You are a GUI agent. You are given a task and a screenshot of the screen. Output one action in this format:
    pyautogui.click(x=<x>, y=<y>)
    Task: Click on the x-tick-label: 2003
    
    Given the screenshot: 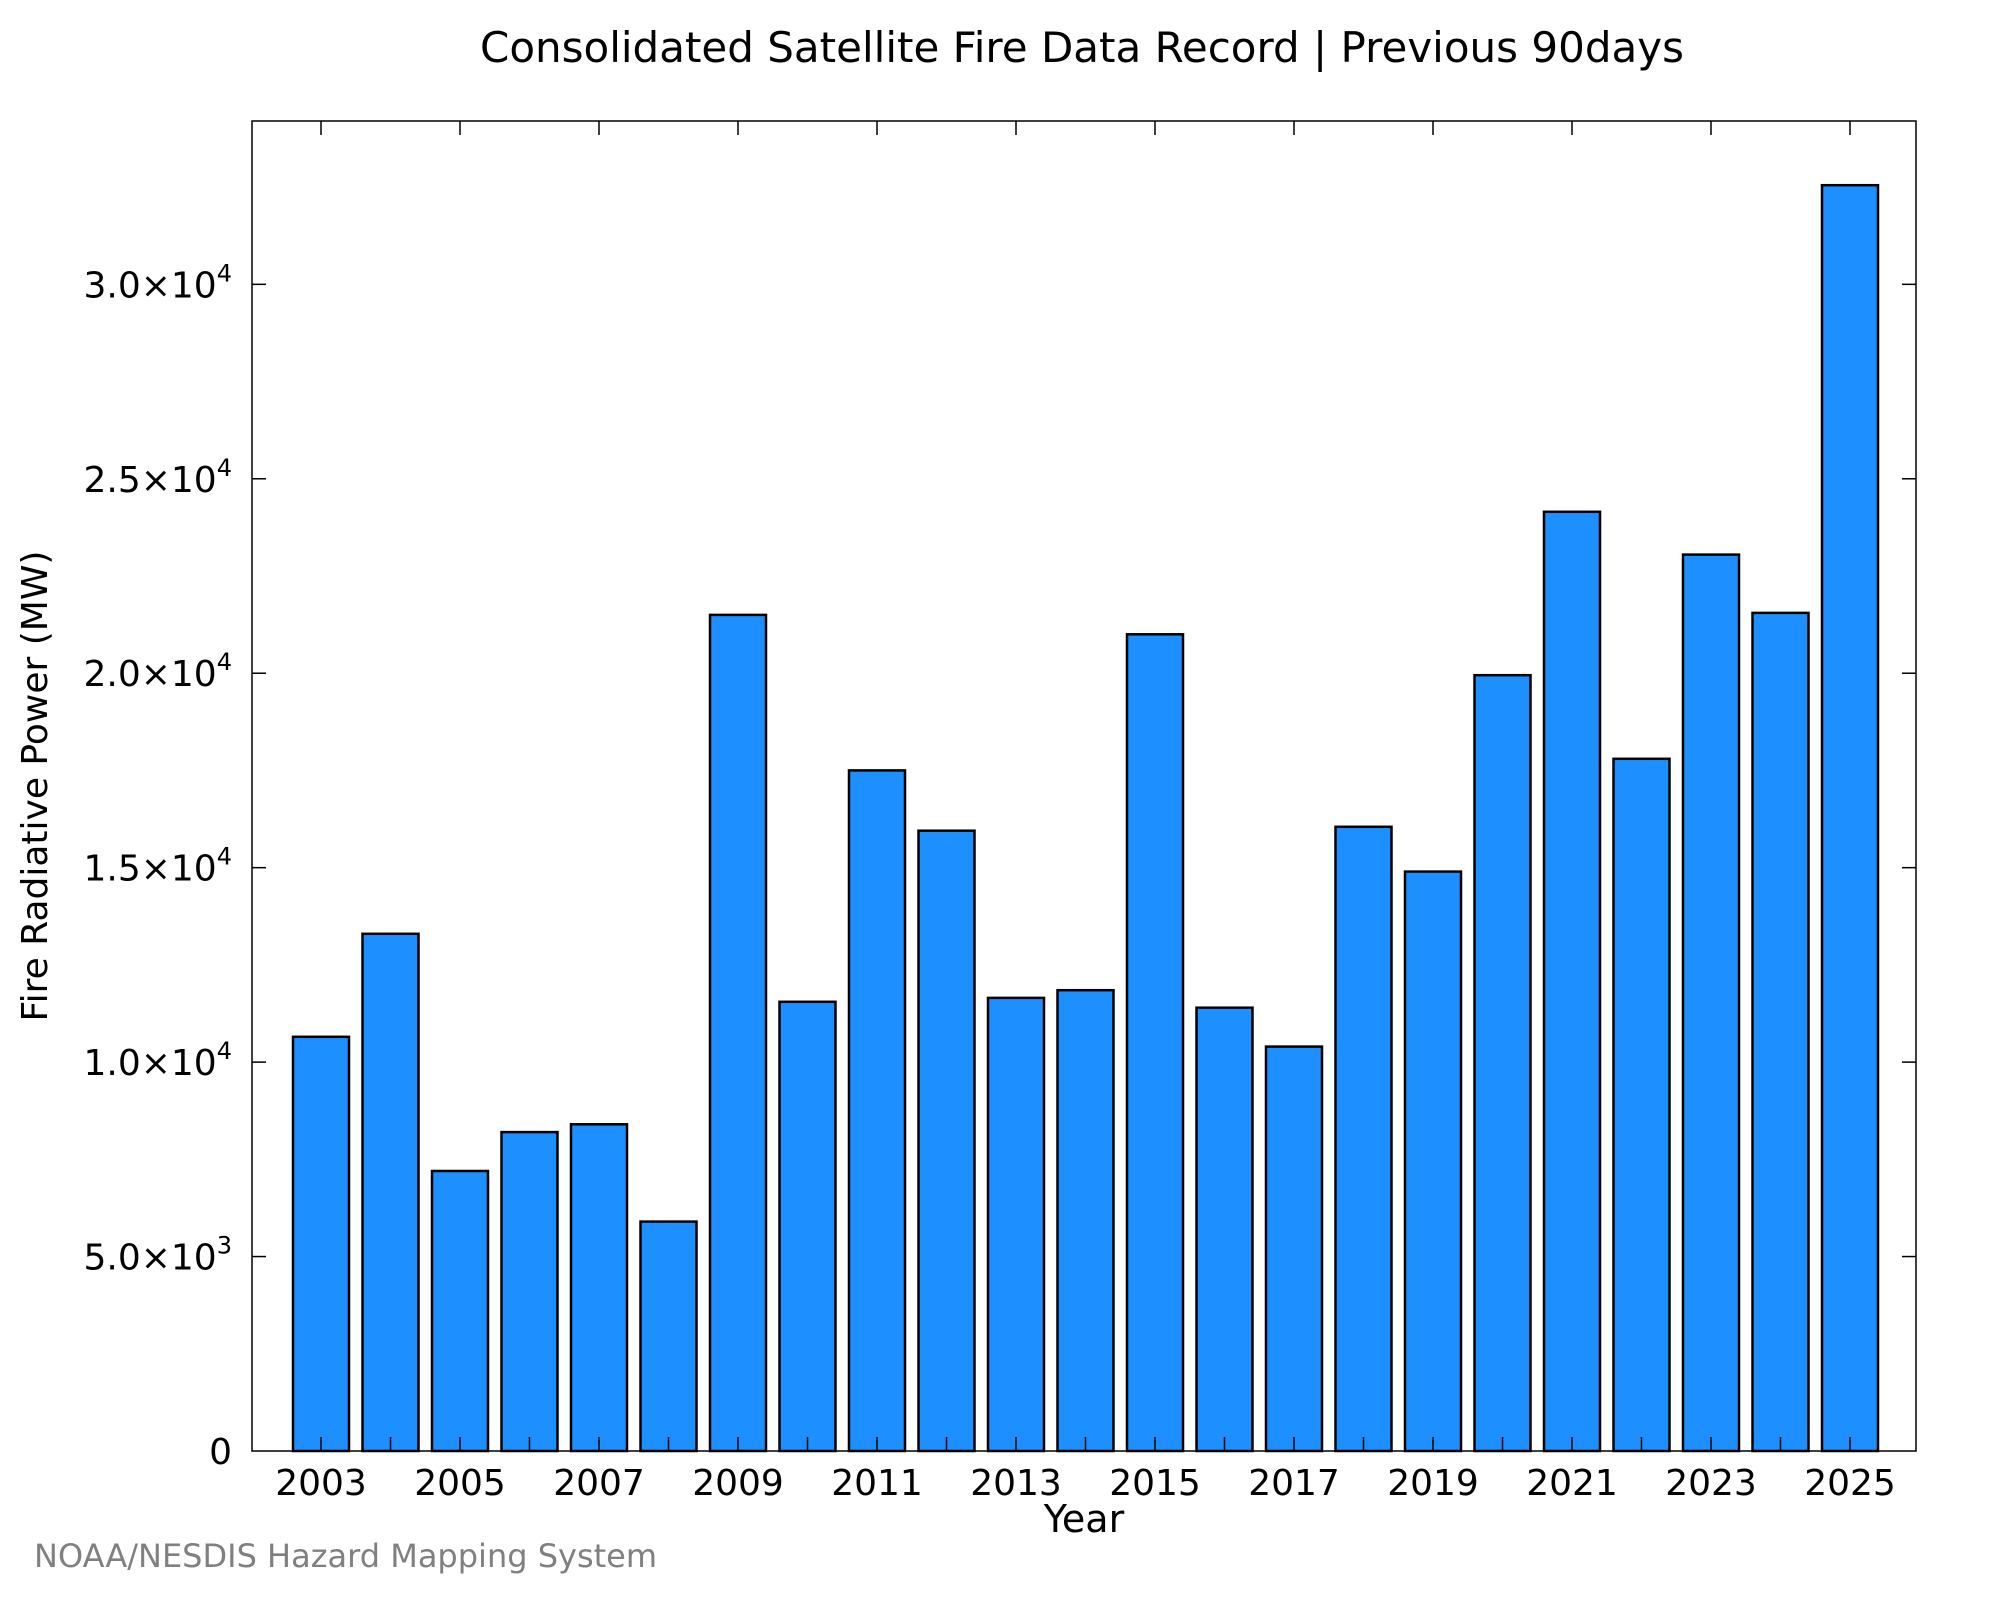 What is the action you would take?
    pyautogui.click(x=321, y=1483)
    